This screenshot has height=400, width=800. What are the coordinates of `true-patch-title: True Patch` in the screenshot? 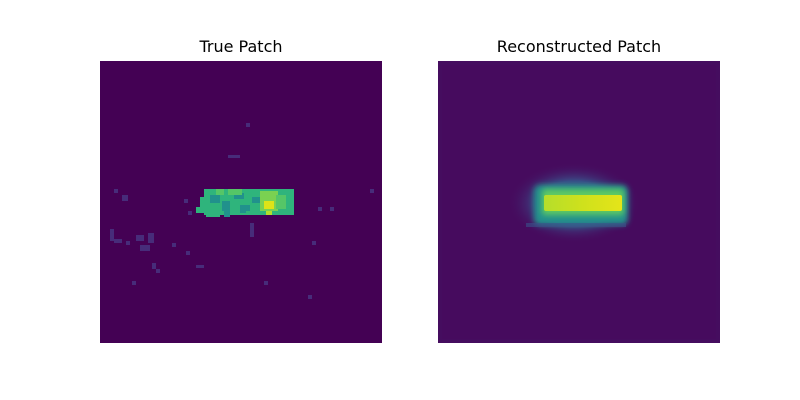 It's located at (241, 46).